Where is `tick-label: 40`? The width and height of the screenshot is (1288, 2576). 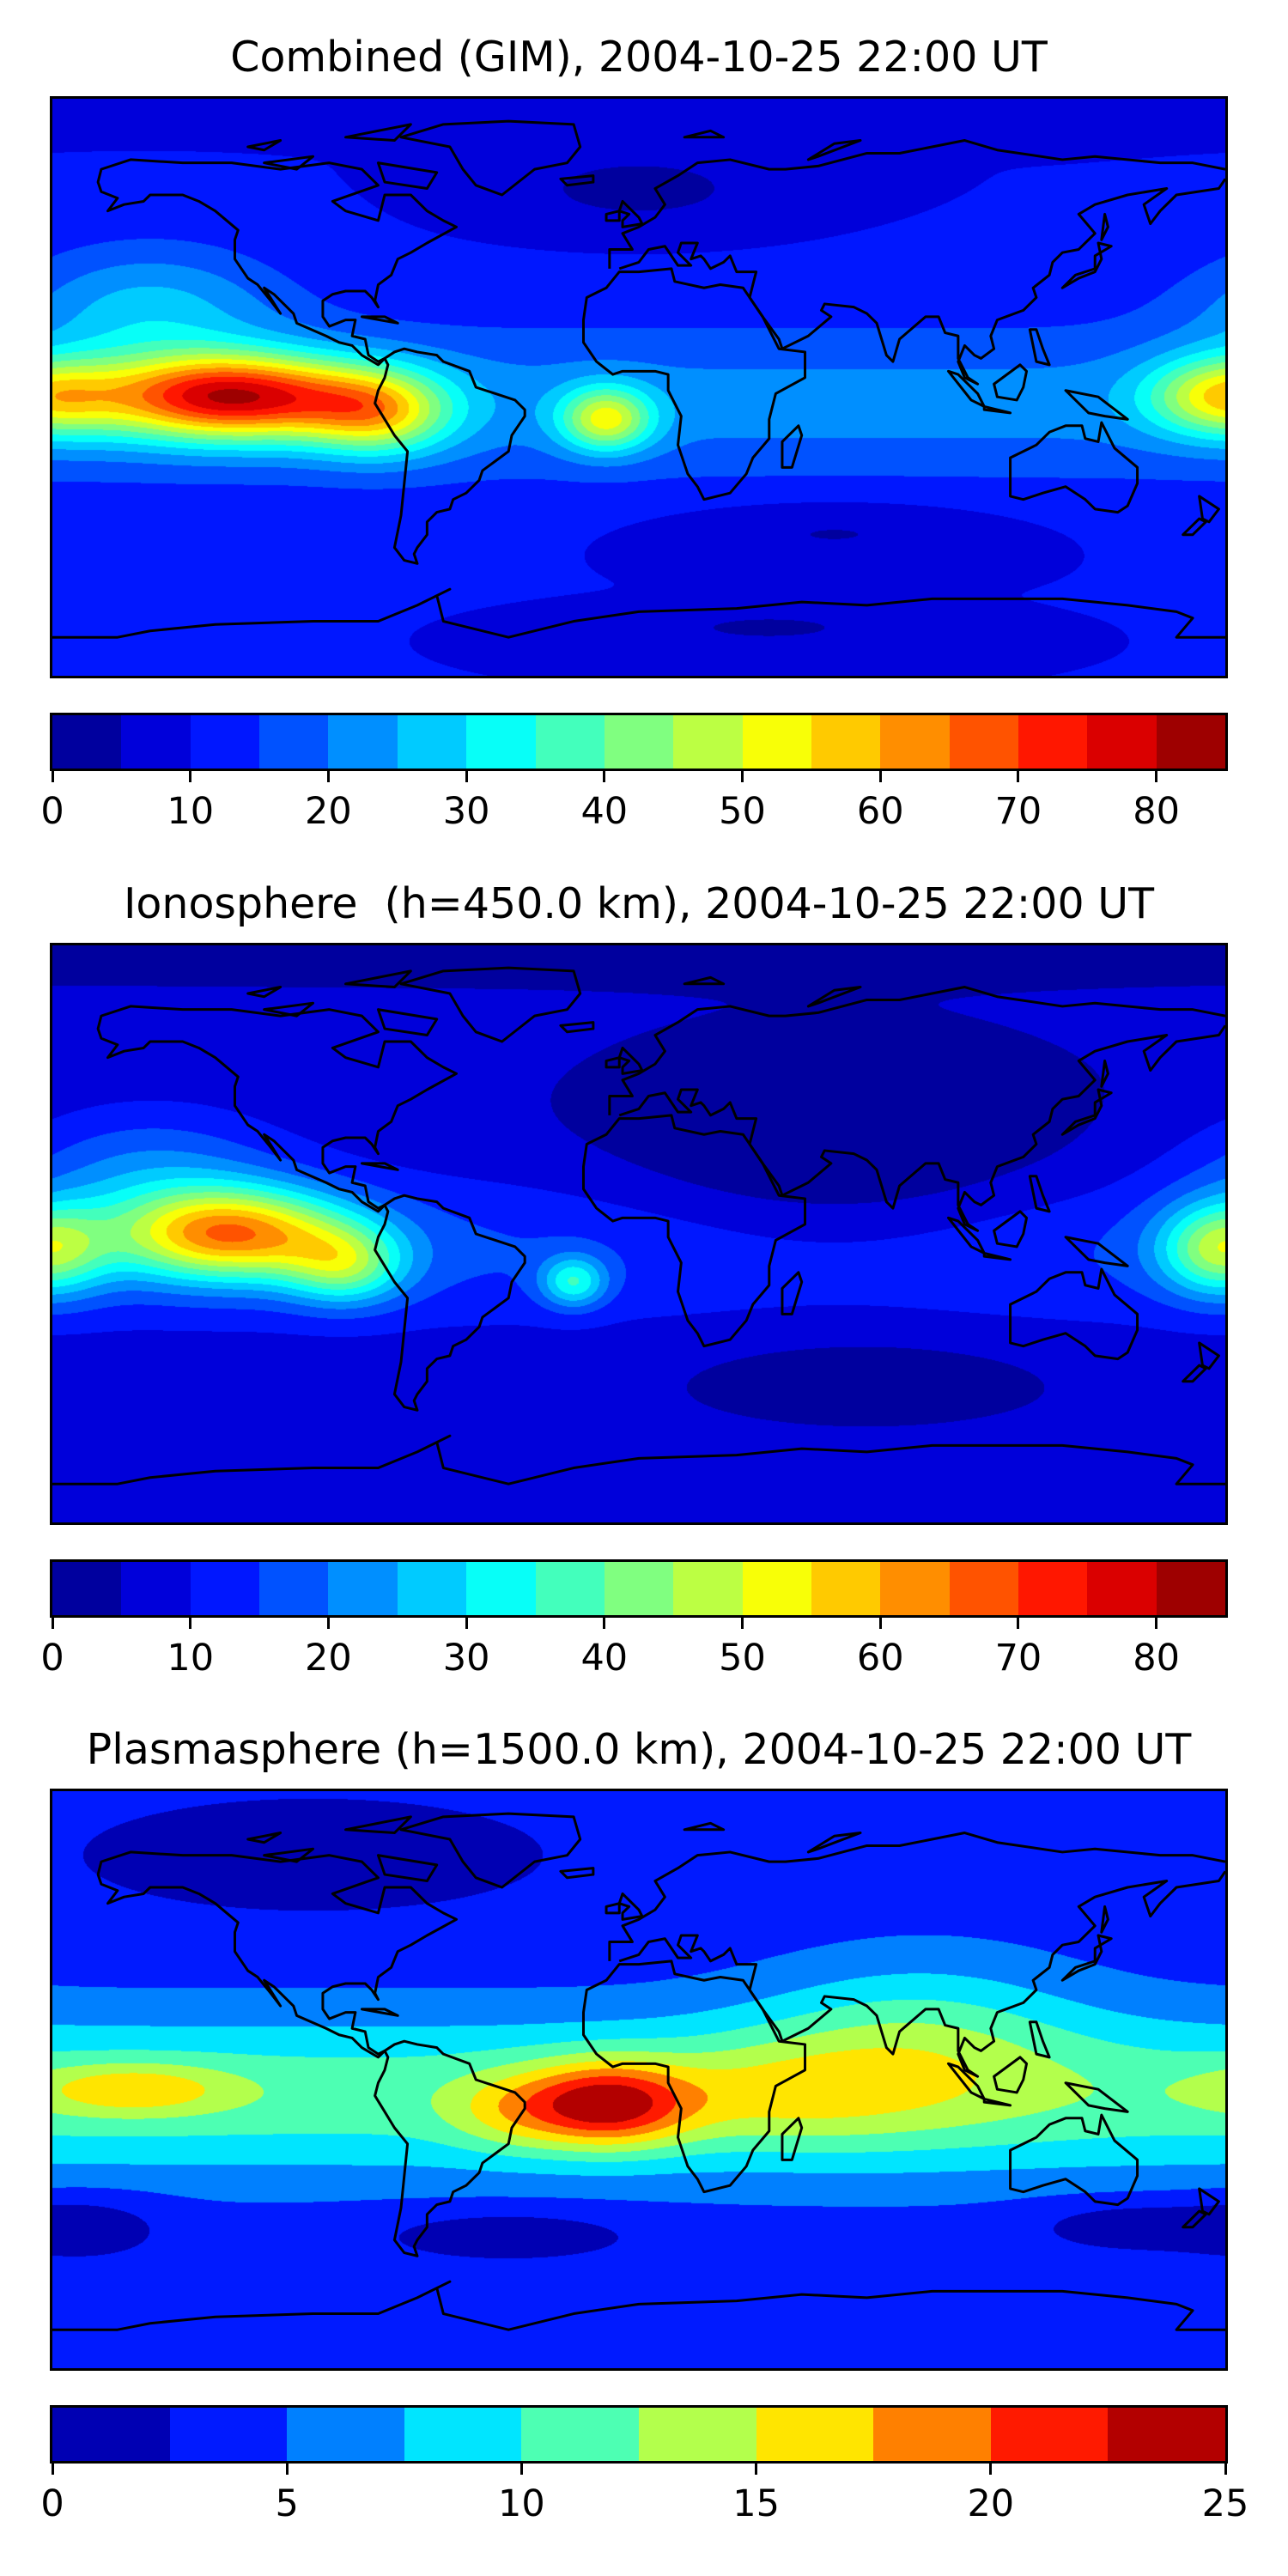
tick-label: 40 is located at coordinates (605, 1658).